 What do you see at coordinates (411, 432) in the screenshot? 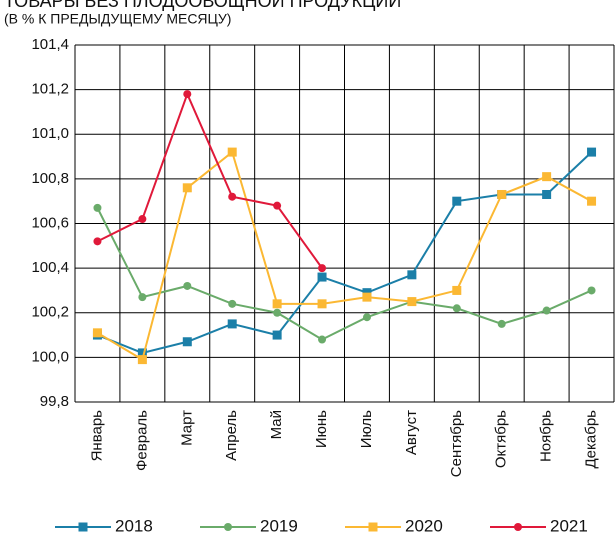
I see `x-tick-label: Август` at bounding box center [411, 432].